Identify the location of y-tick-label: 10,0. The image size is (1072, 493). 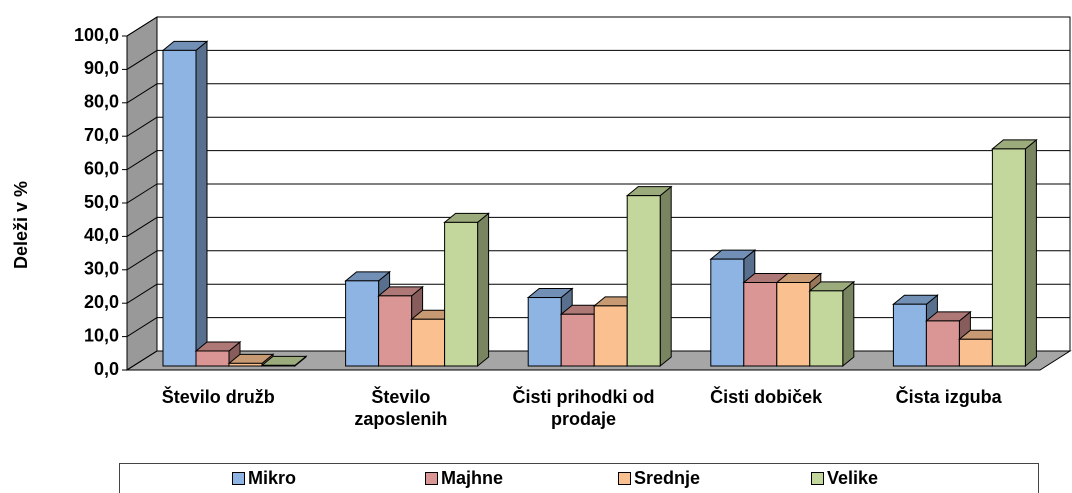
(101, 335).